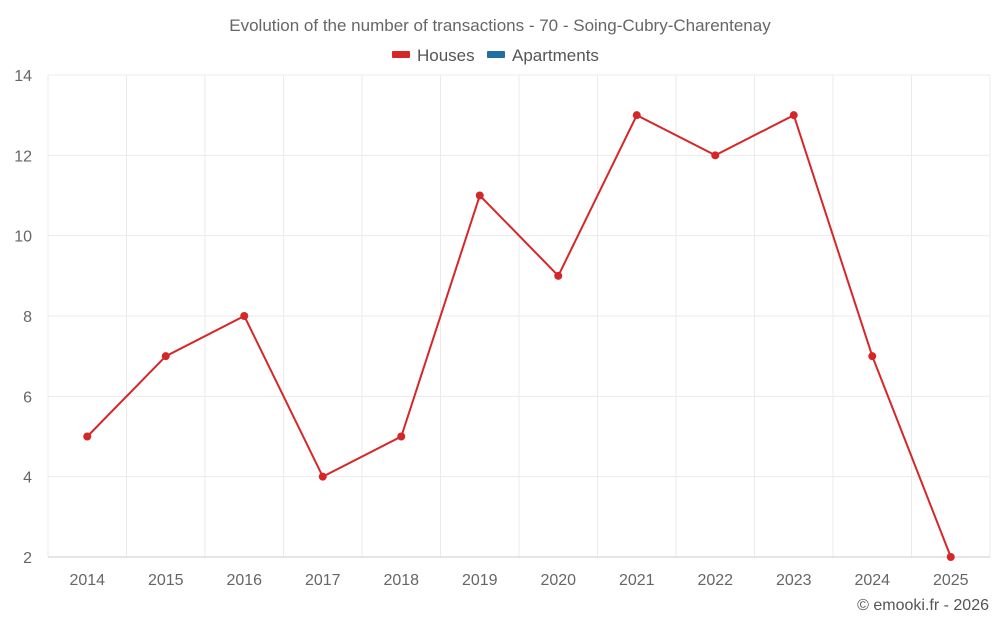 This screenshot has width=1000, height=625. Describe the element at coordinates (23, 237) in the screenshot. I see `y-tick-label: 10` at that location.